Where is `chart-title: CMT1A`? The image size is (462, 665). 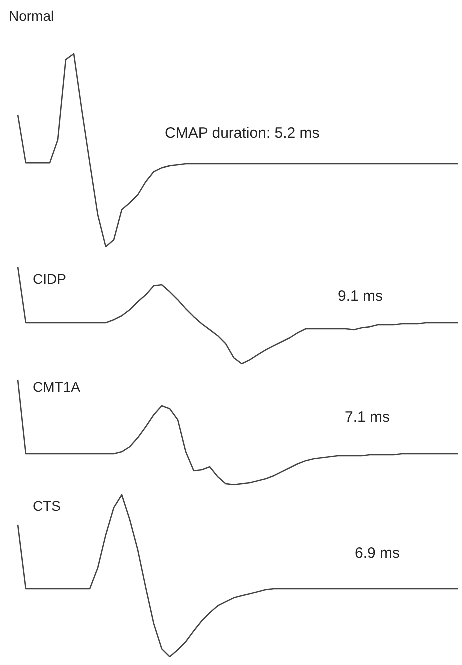 chart-title: CMT1A is located at coordinates (57, 387).